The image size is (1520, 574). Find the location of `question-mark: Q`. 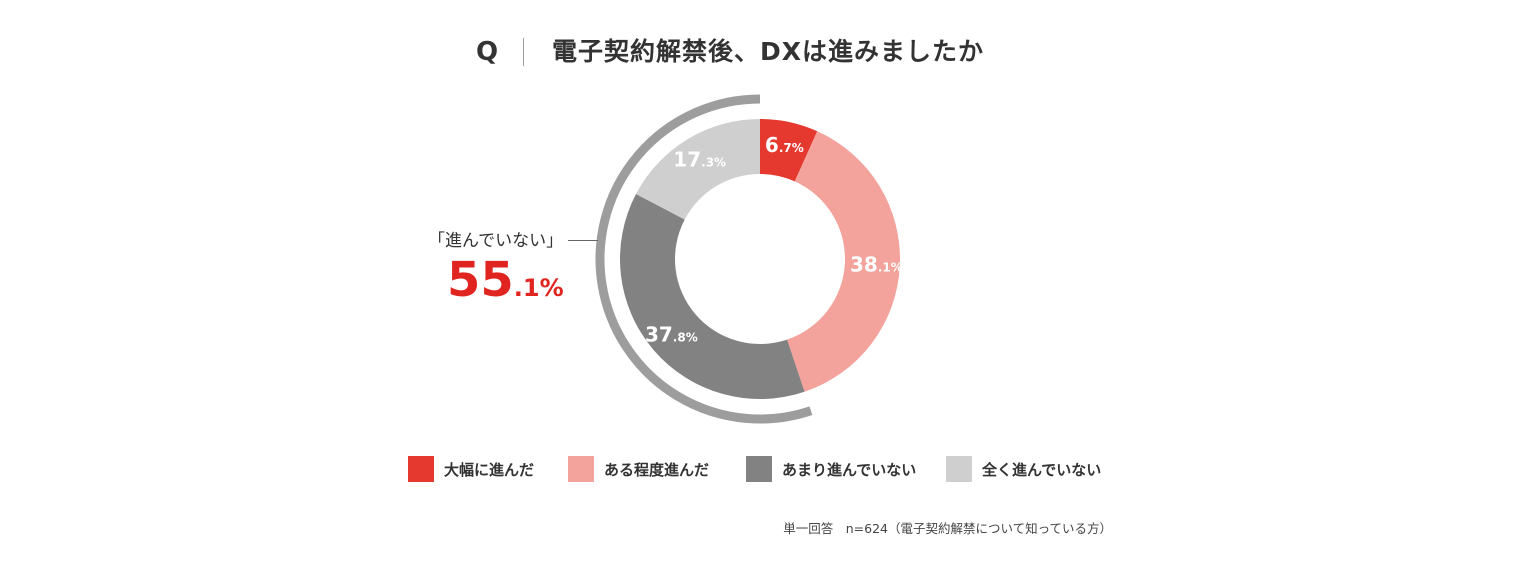

question-mark: Q is located at coordinates (487, 52).